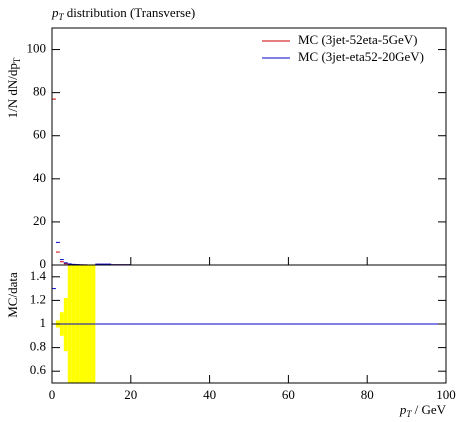 The height and width of the screenshot is (422, 461). I want to click on title-symbol: p, so click(55, 12).